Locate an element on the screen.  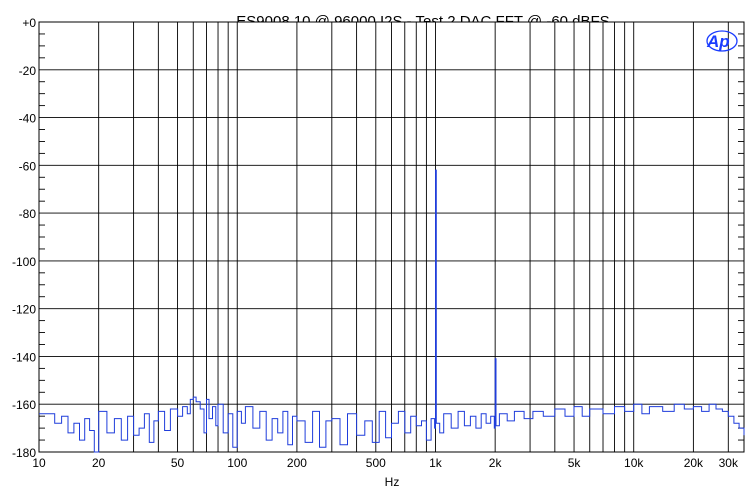
x-tick-label: 1k is located at coordinates (436, 463).